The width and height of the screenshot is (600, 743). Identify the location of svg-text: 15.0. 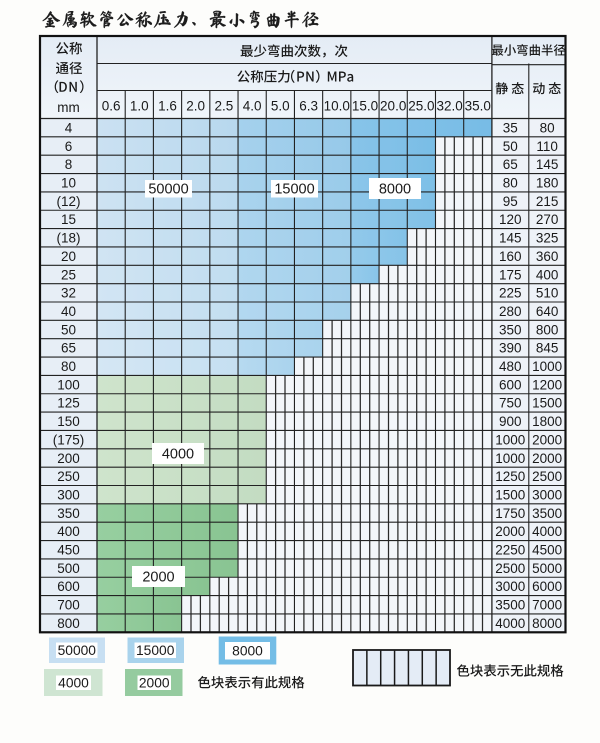
(365, 105).